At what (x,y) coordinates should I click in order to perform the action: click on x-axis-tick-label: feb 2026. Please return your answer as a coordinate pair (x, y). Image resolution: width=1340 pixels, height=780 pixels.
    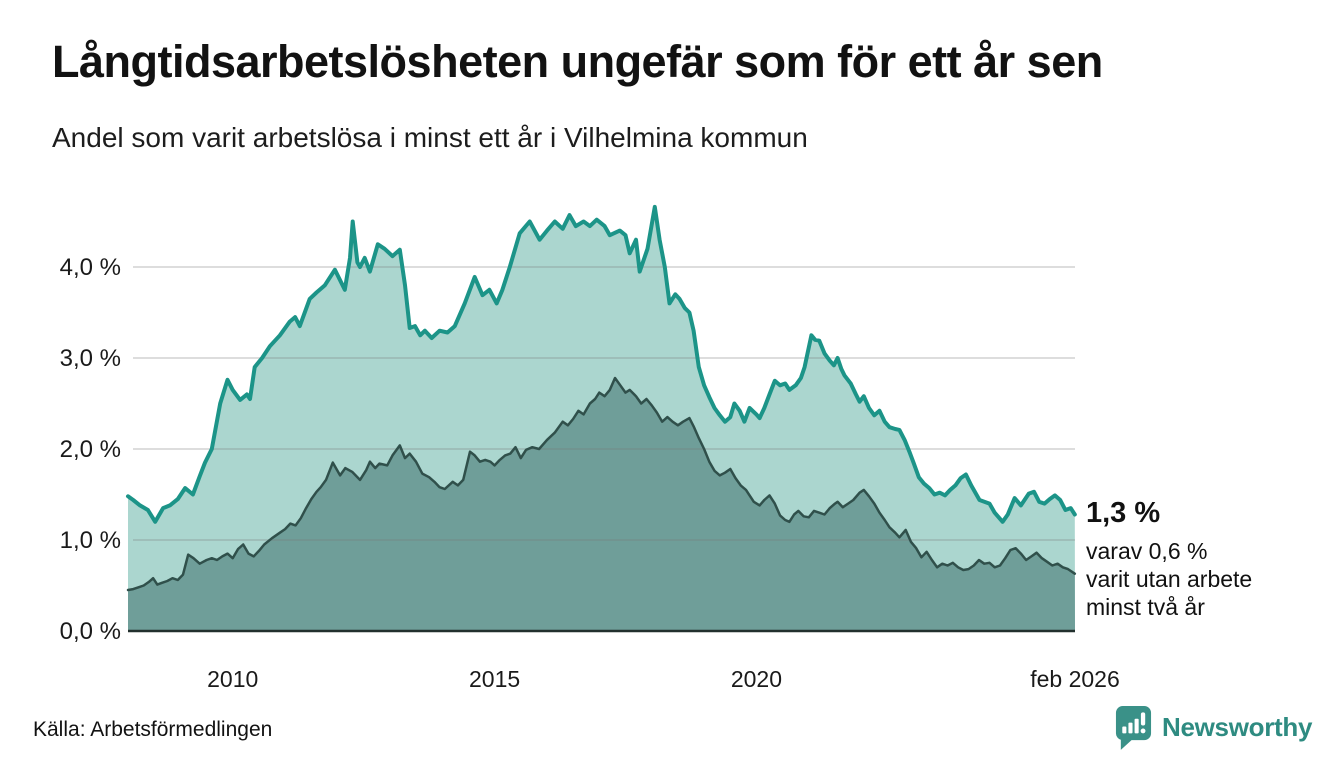
    Looking at the image, I should click on (1075, 679).